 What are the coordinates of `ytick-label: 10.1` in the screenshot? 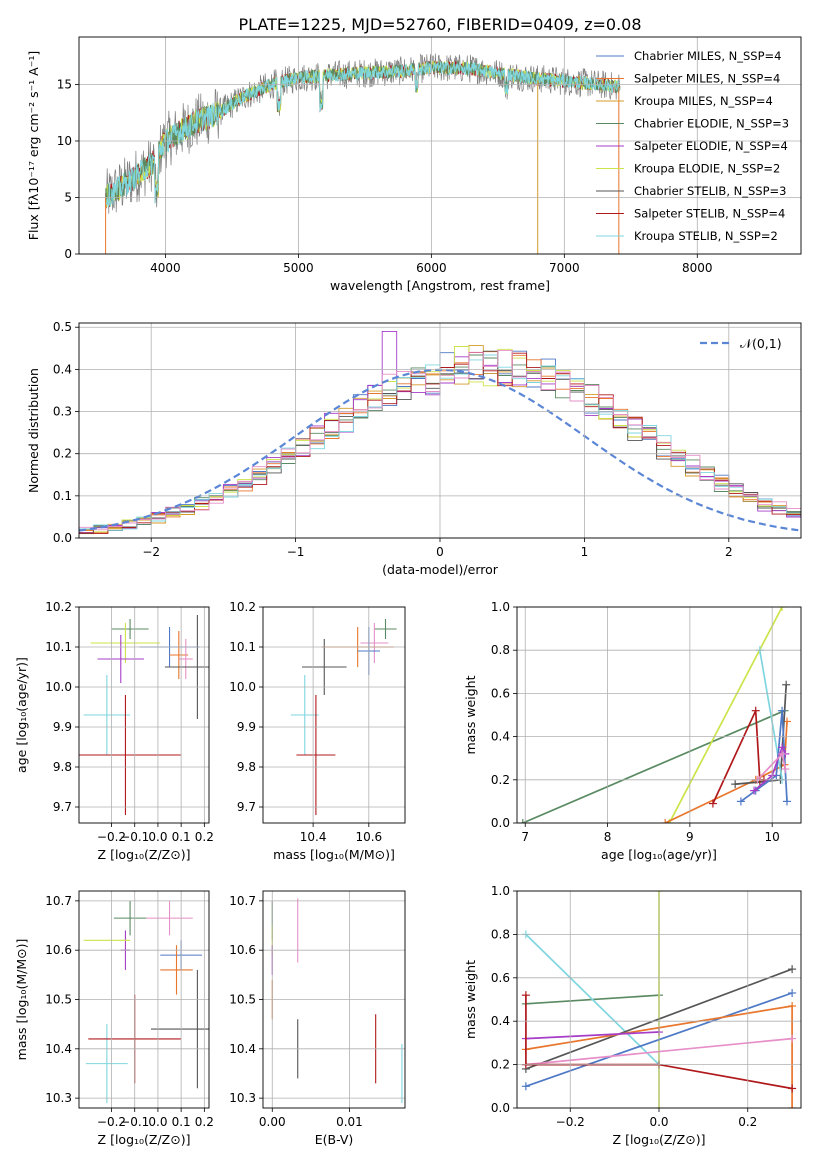 It's located at (58, 647).